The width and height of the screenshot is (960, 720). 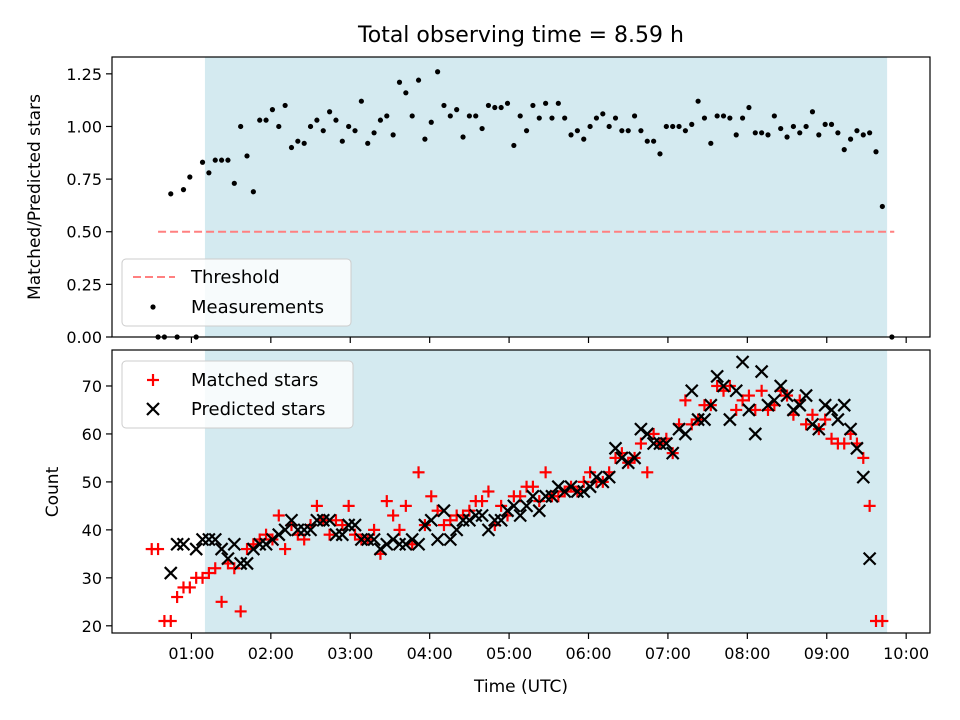 I want to click on y-tick-label: 1.00, so click(x=84, y=126).